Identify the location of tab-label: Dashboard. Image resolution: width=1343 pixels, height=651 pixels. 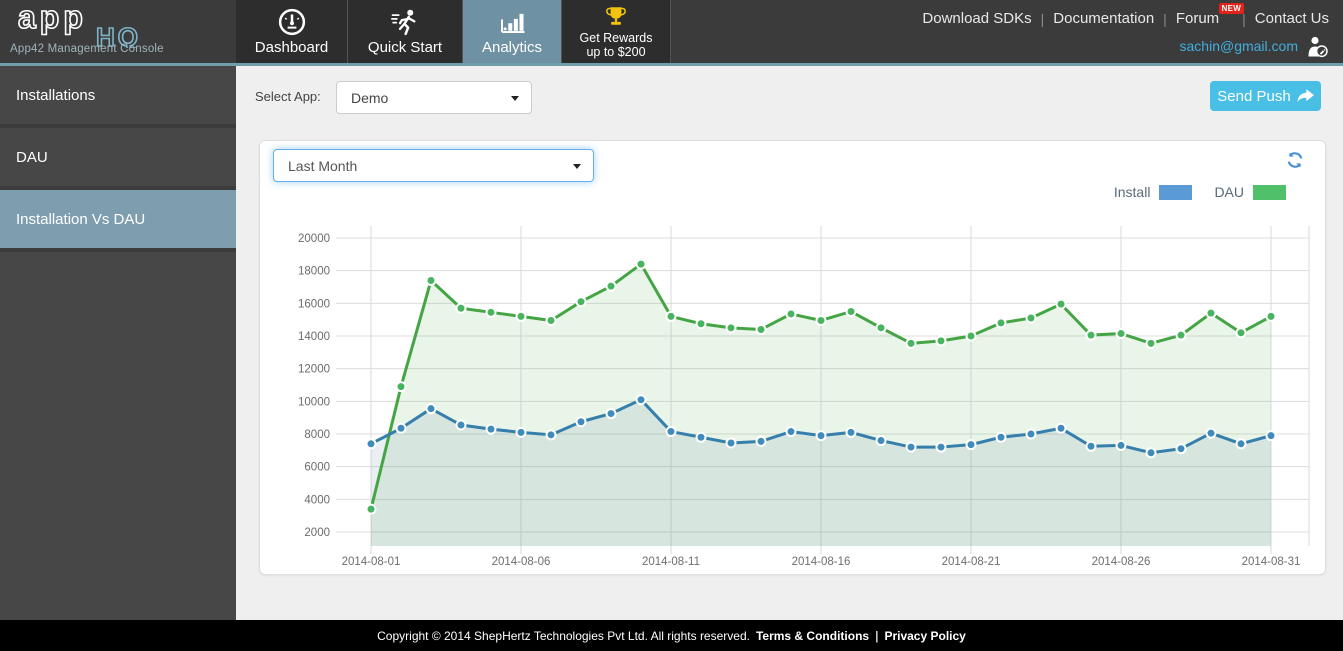
(291, 47).